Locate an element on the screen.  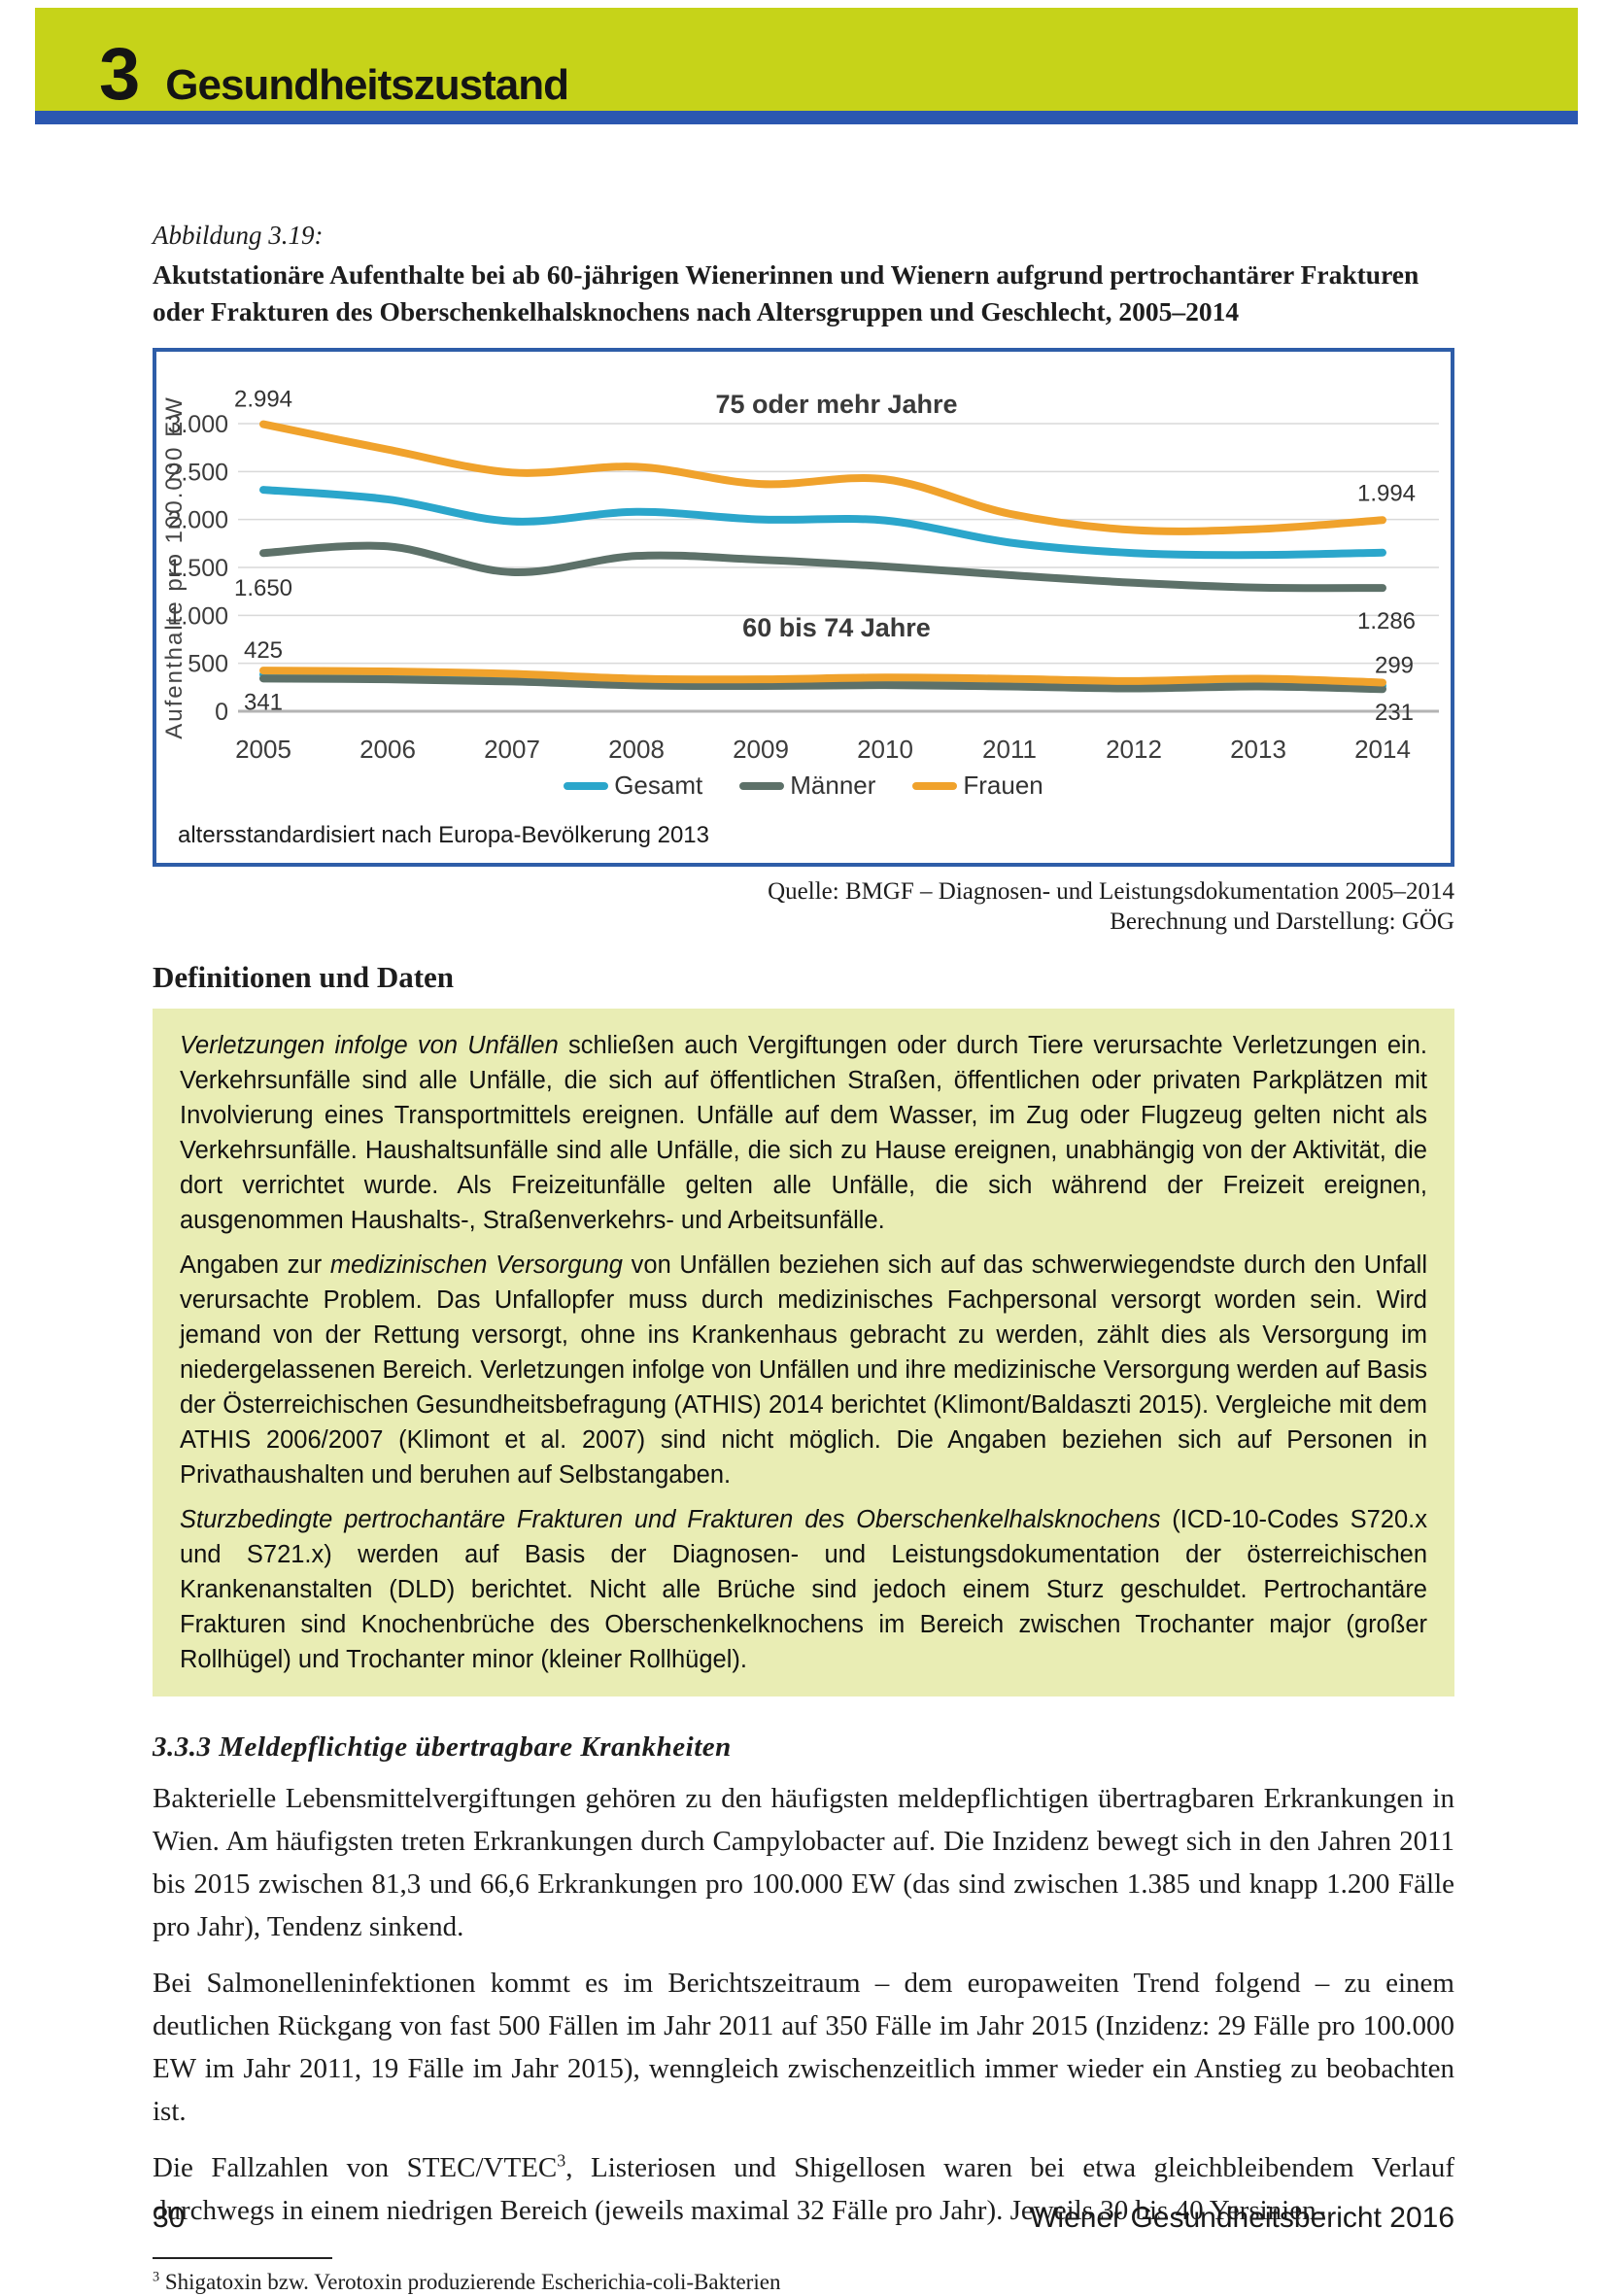
svg-text: 425 is located at coordinates (263, 650).